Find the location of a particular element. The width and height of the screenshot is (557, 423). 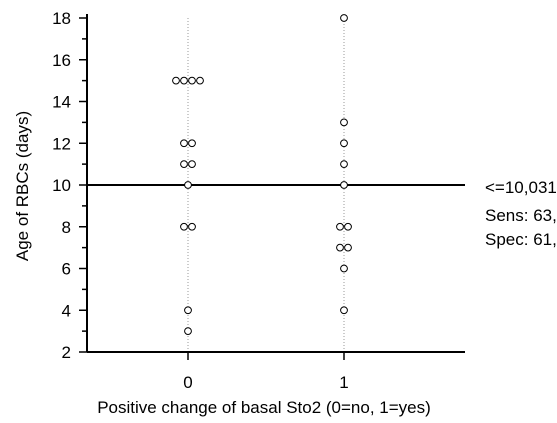

specificity-annotation: Spec: 61,5 is located at coordinates (521, 239).